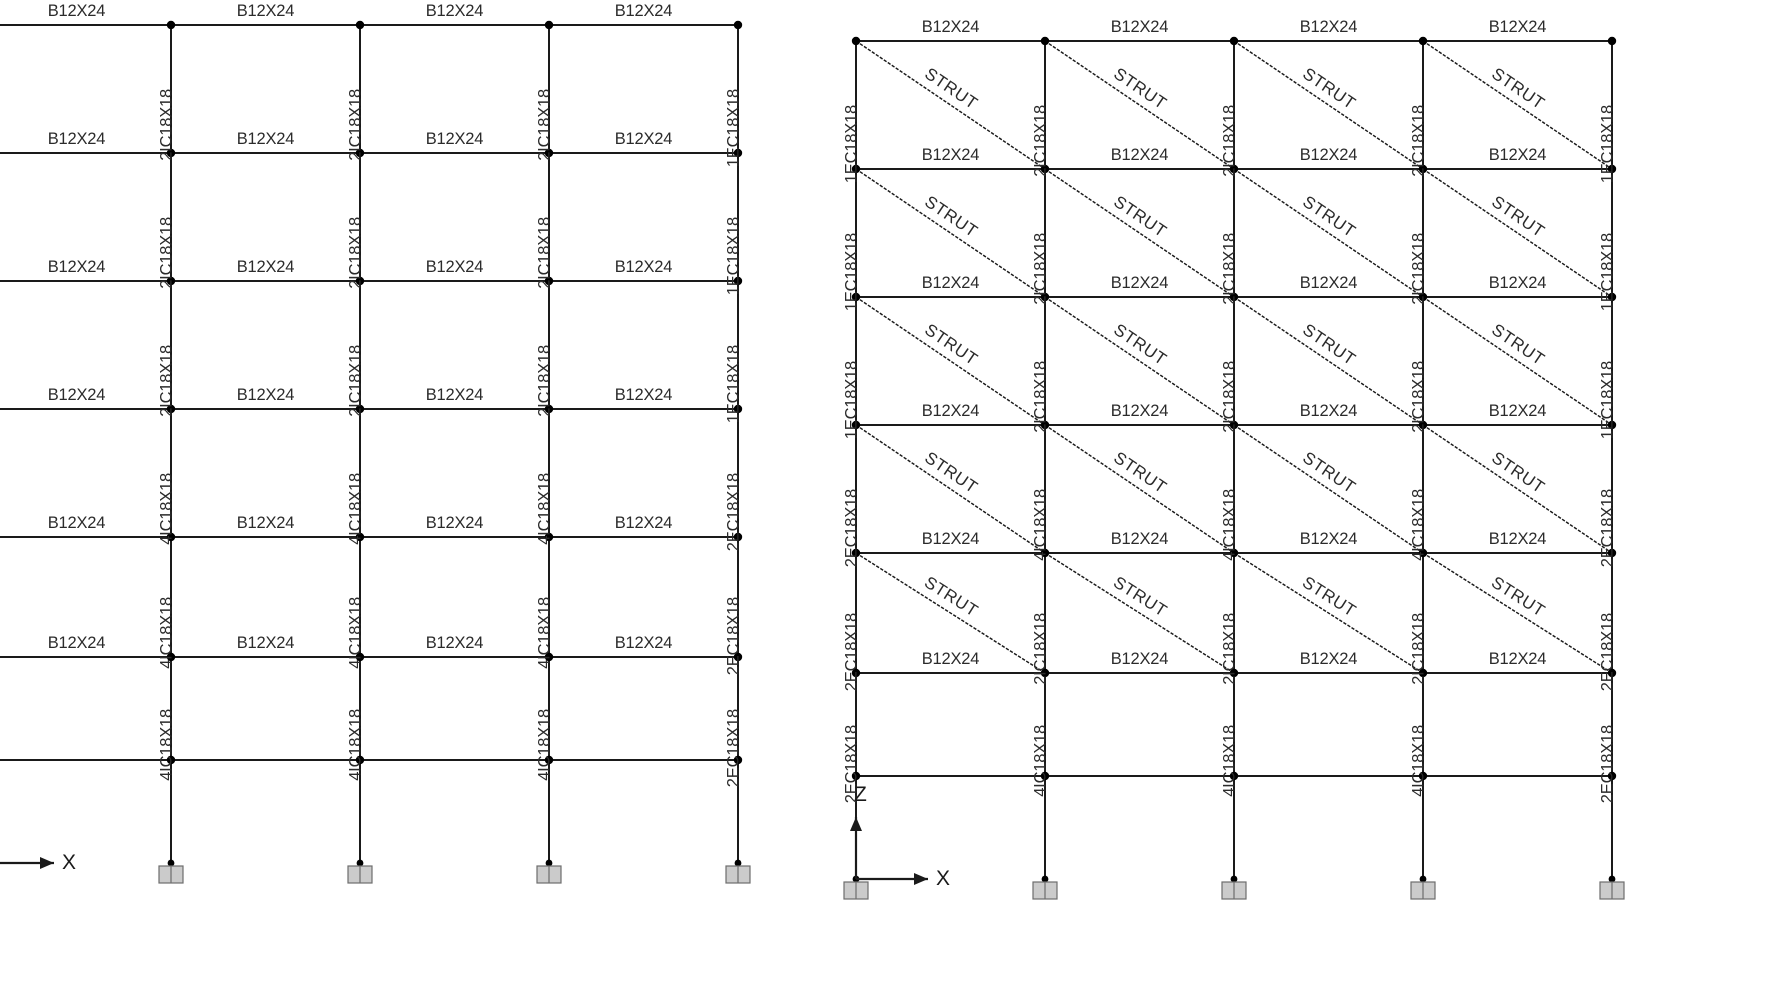 This screenshot has width=1776, height=981. Describe the element at coordinates (355, 744) in the screenshot. I see `column-label-moment-frame-S5-C2: 4IC18X18` at that location.